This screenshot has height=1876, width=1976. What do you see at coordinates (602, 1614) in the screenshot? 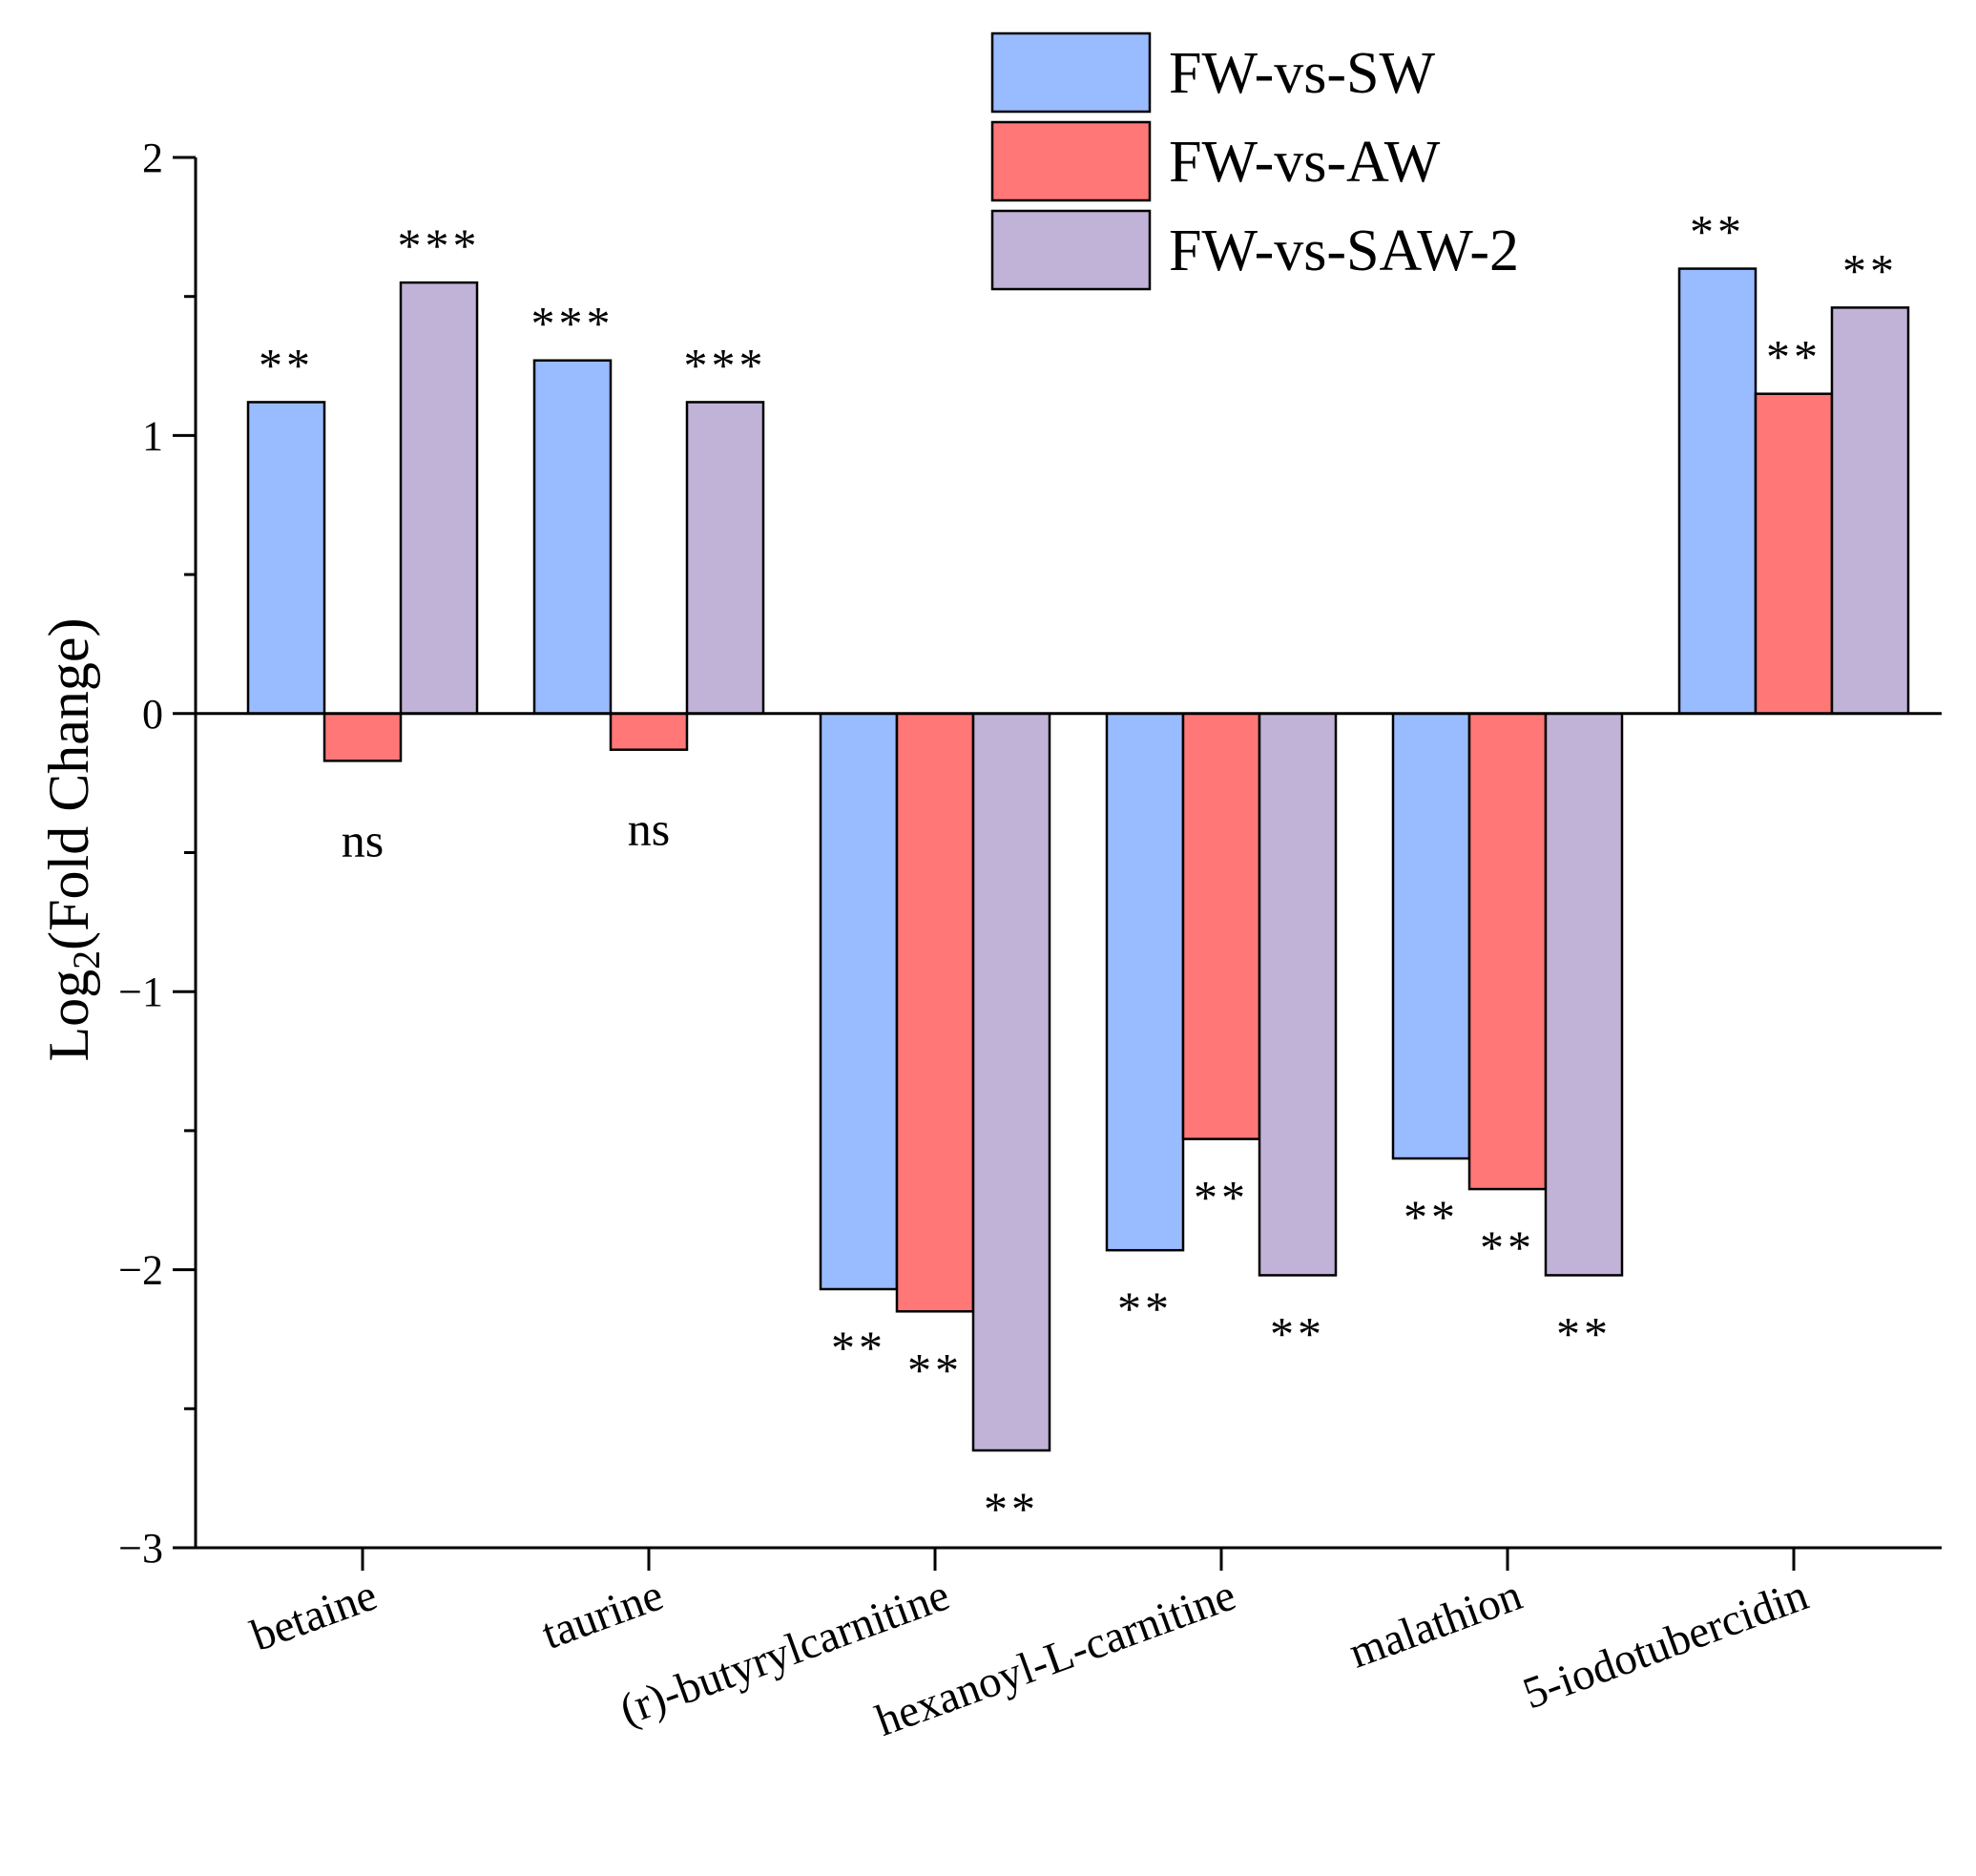
I see `x-category-label: taurine` at bounding box center [602, 1614].